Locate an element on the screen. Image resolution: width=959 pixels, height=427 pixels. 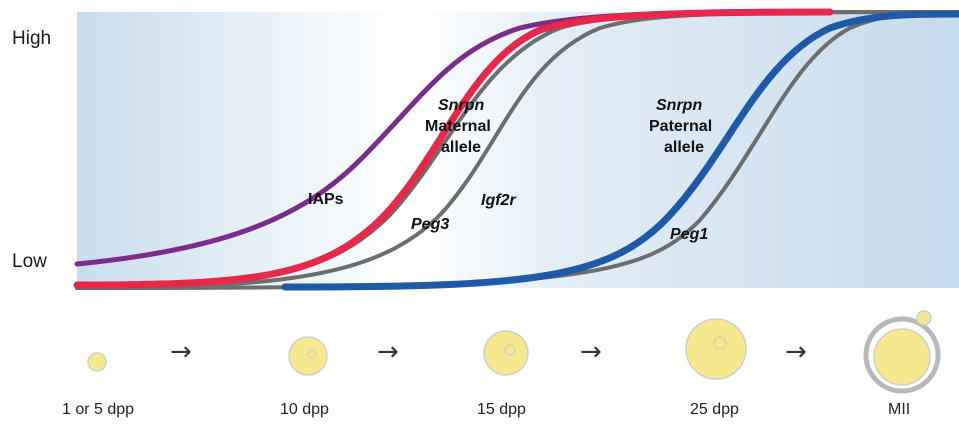
stage-label-10dpp: 10 dpp is located at coordinates (304, 409).